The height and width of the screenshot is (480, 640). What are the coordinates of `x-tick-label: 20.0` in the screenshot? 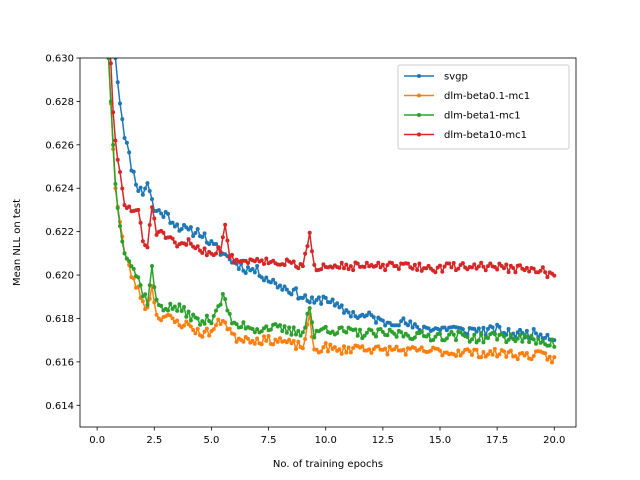 It's located at (554, 440).